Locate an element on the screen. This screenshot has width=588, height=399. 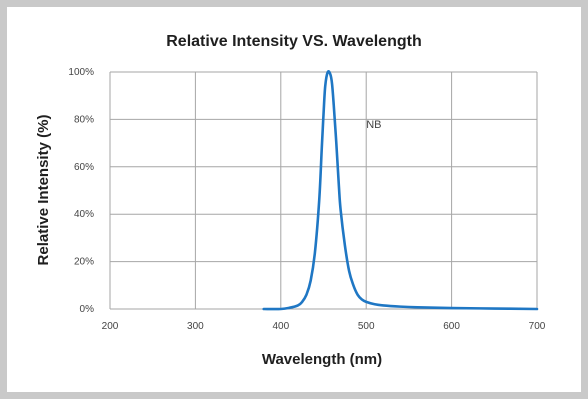
annotations: NB is located at coordinates (373, 125).